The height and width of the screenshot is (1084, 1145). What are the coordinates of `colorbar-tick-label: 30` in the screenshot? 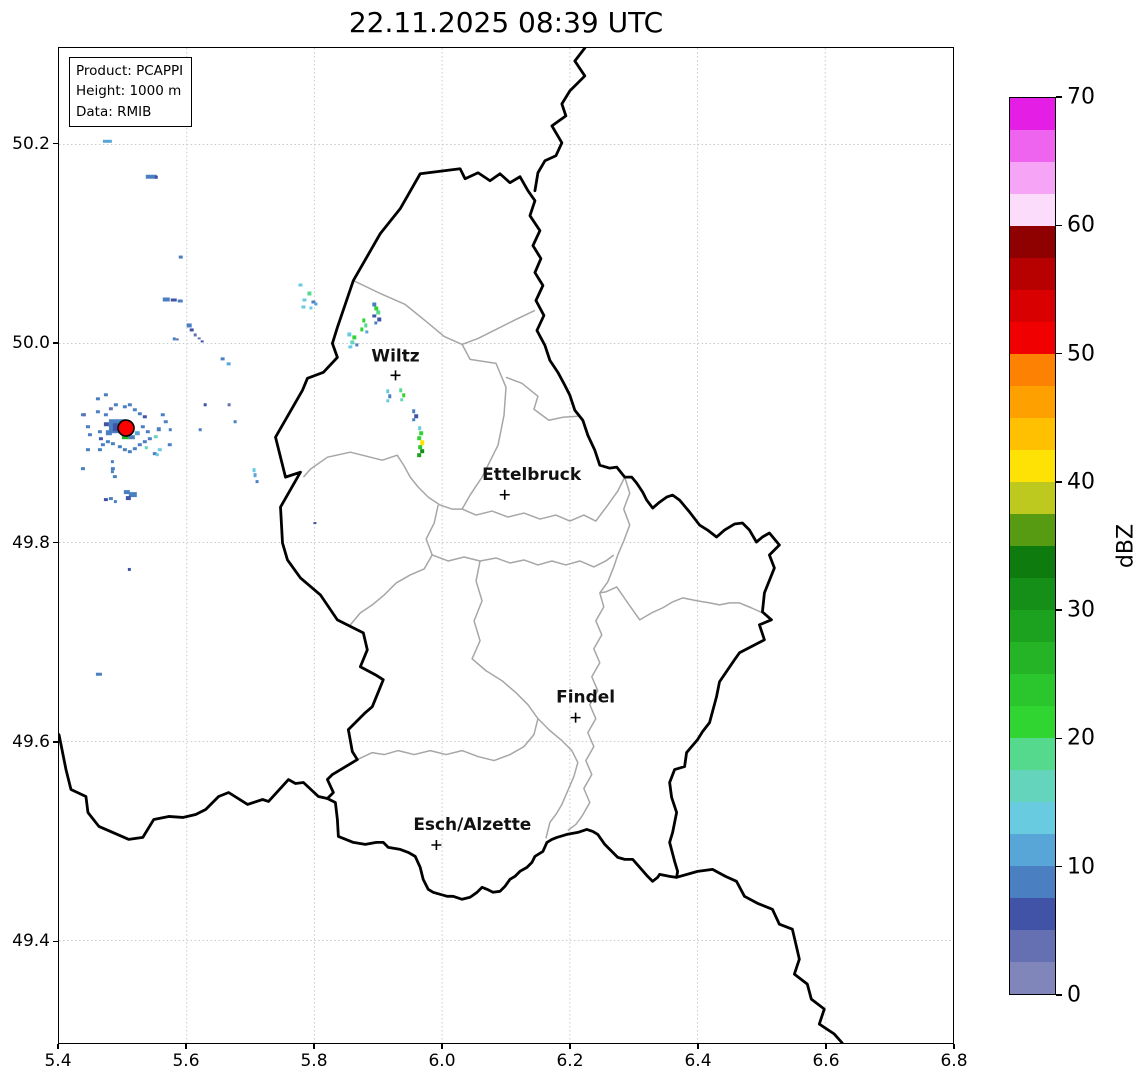 It's located at (1081, 610).